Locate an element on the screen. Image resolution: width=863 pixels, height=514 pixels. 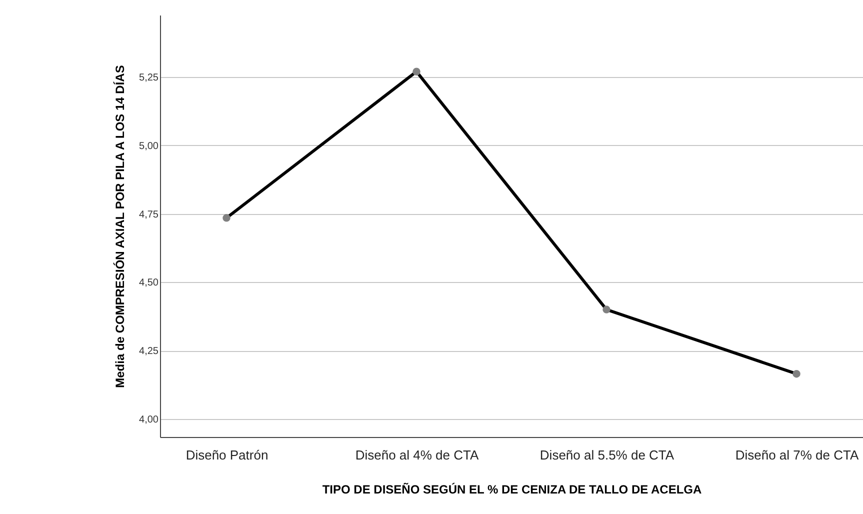
x-tick-label: Diseño al 7% de CTA is located at coordinates (797, 455).